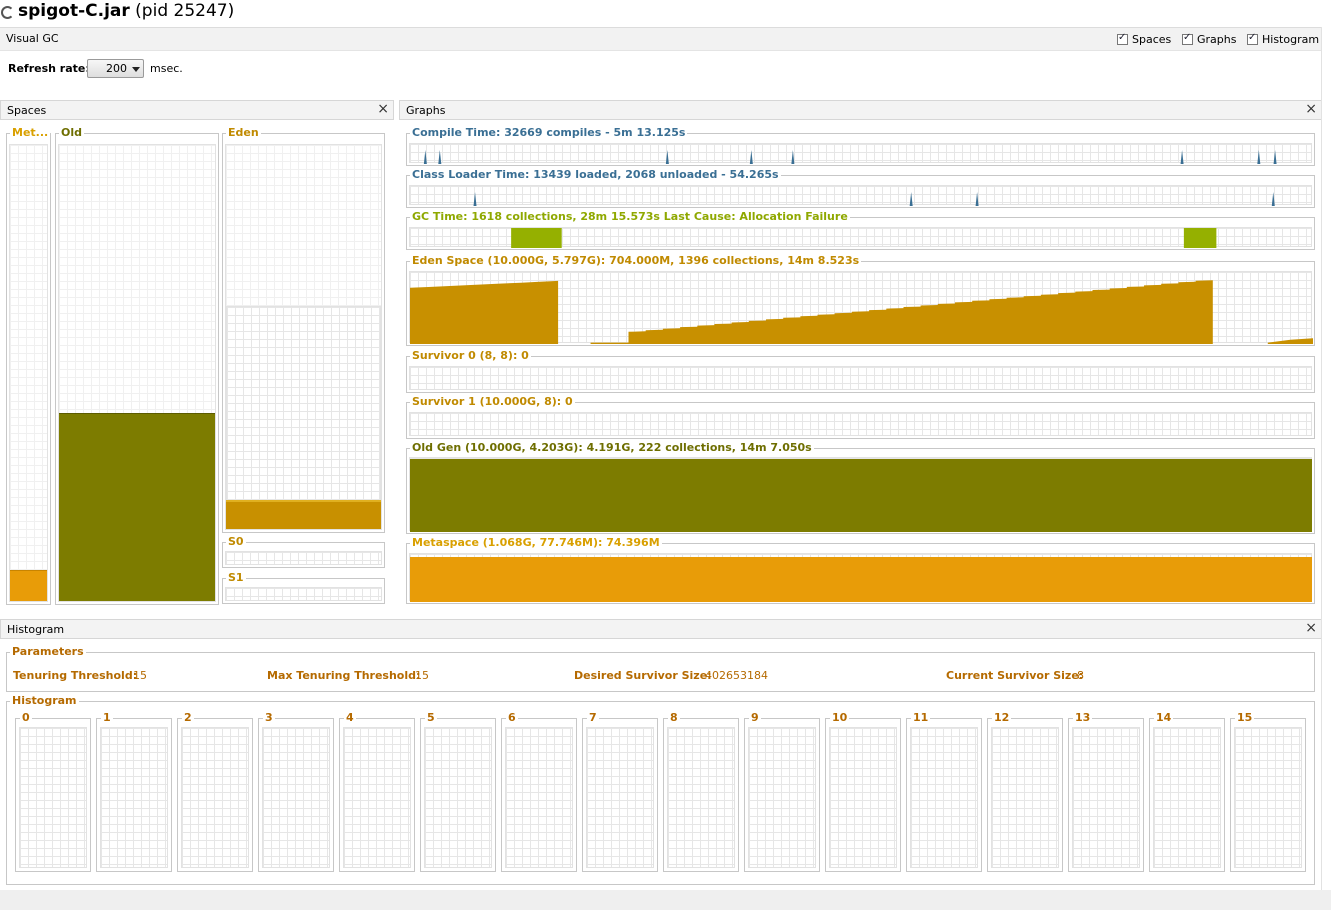  I want to click on eden-usage-area, so click(861, 310).